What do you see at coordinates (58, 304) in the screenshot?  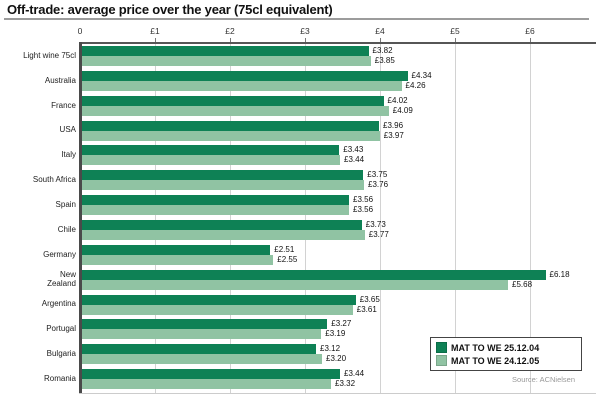 I see `category-label: Argentina` at bounding box center [58, 304].